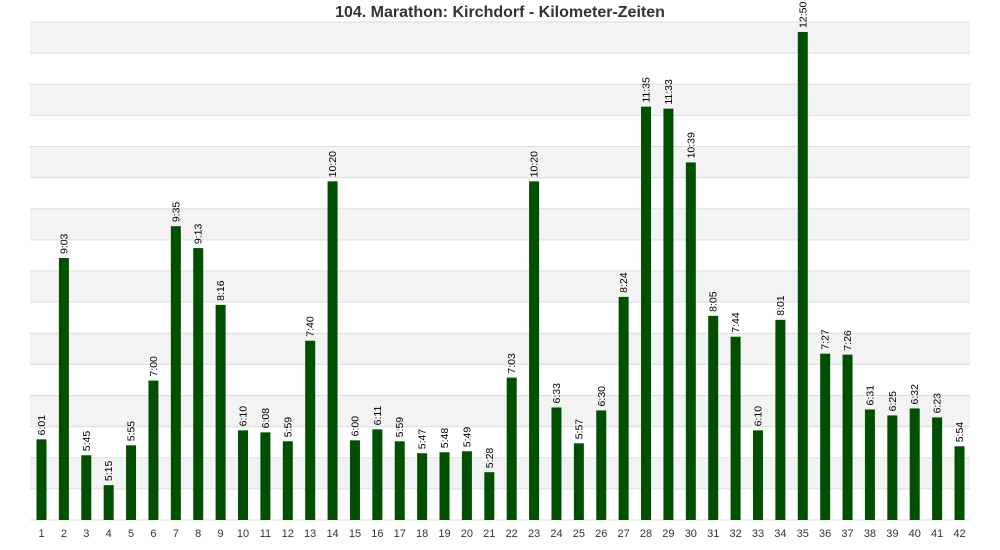 The width and height of the screenshot is (1000, 550). What do you see at coordinates (847, 534) in the screenshot?
I see `x-tick-label: 37` at bounding box center [847, 534].